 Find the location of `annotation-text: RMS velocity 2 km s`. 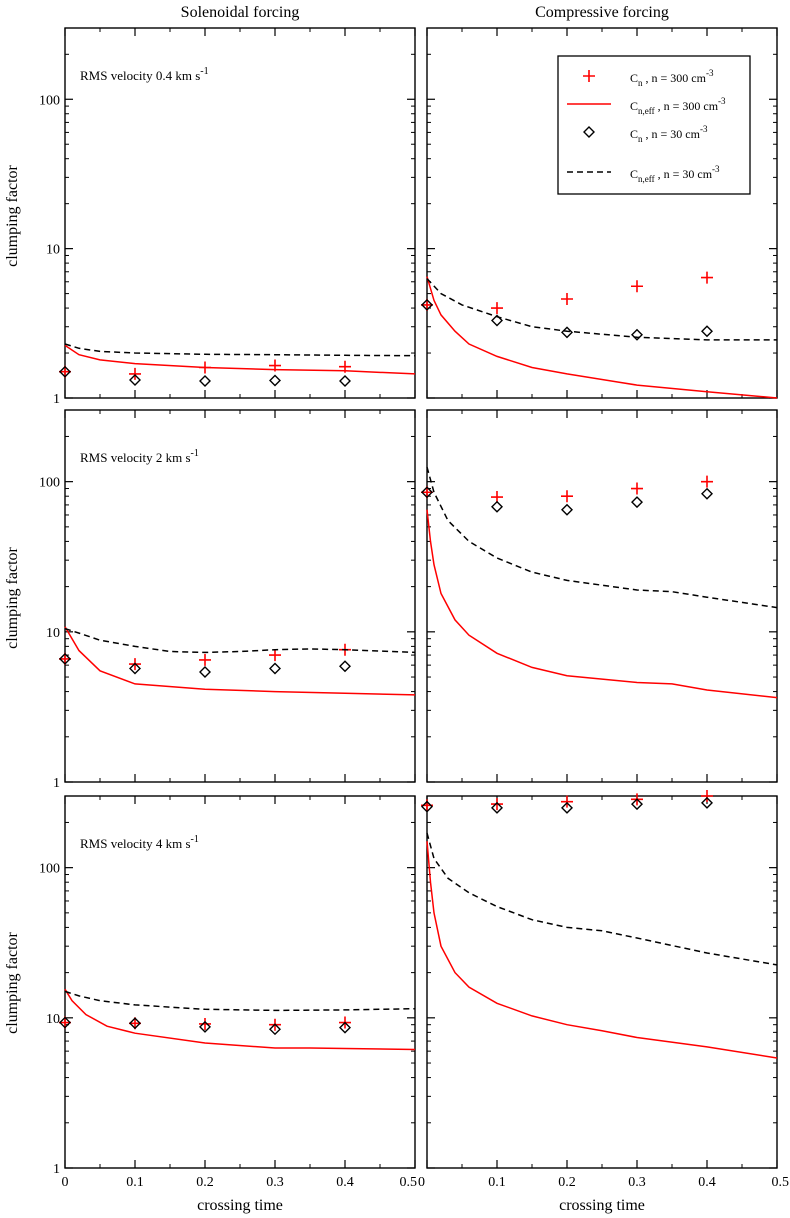

annotation-text: RMS velocity 2 km s is located at coordinates (135, 457).